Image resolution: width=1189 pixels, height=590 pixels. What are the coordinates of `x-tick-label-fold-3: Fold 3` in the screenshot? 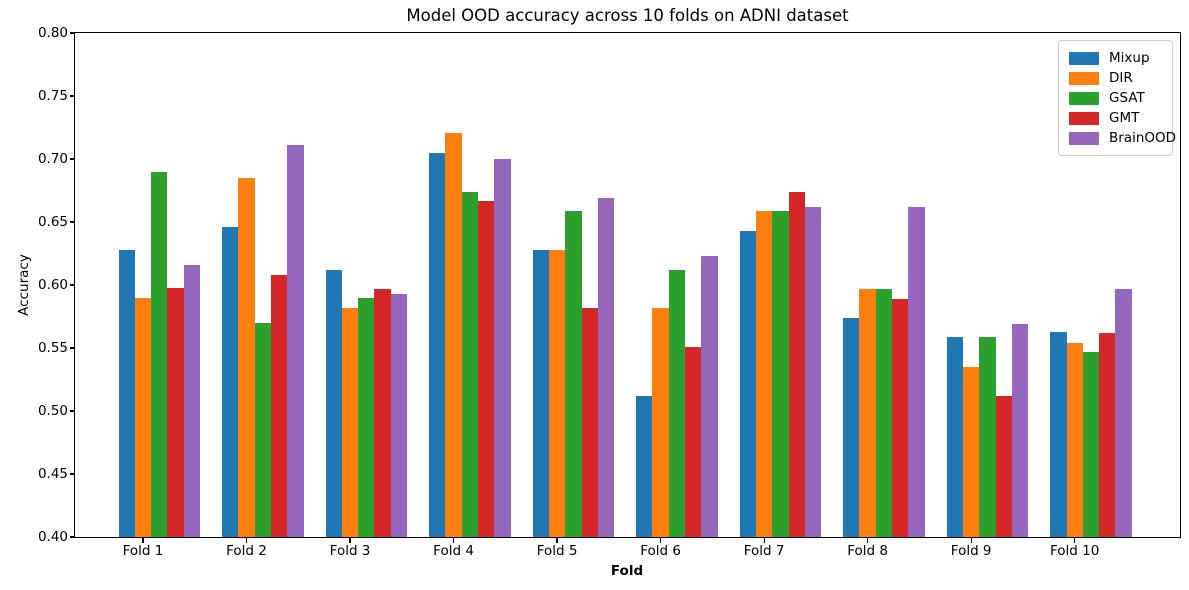 It's located at (350, 551).